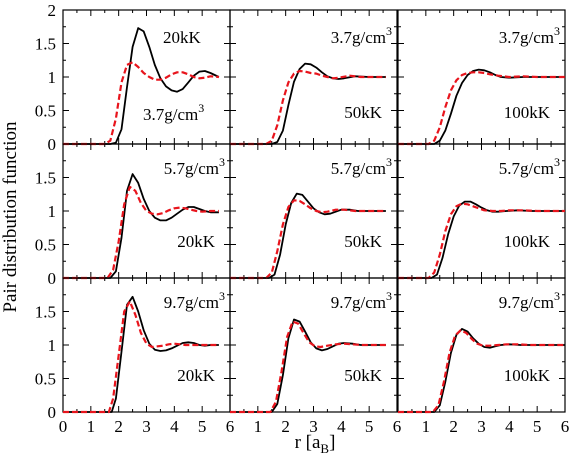 The height and width of the screenshot is (464, 574). I want to click on x-axis-label-end: ], so click(332, 442).